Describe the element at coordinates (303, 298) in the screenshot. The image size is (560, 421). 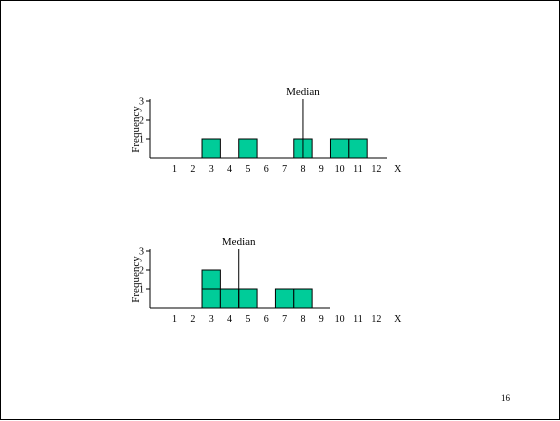
I see `bar-square-x8` at that location.